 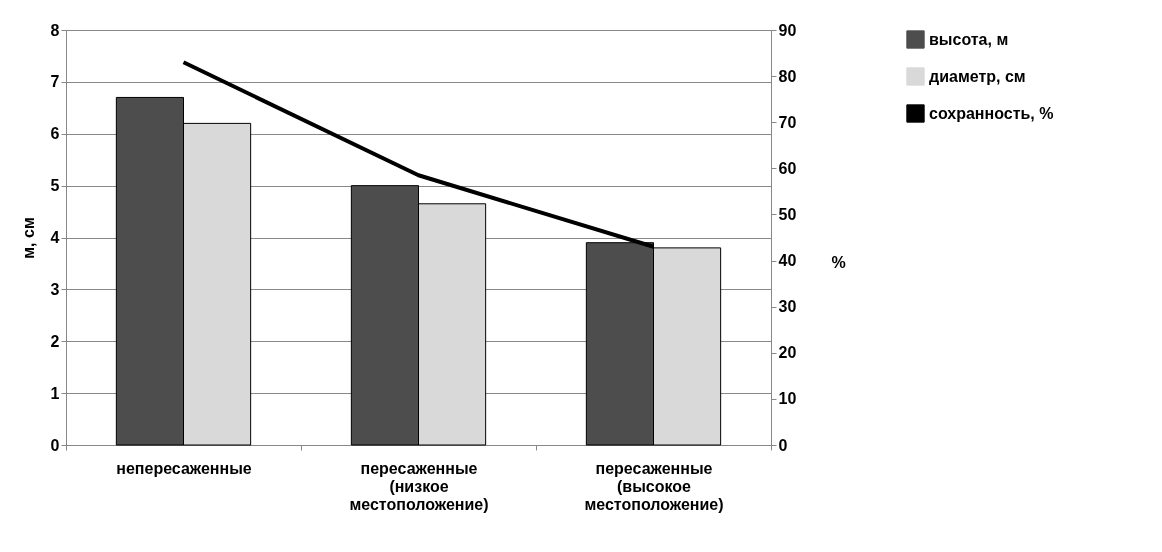 What do you see at coordinates (787, 261) in the screenshot?
I see `y2-tick-label: 40` at bounding box center [787, 261].